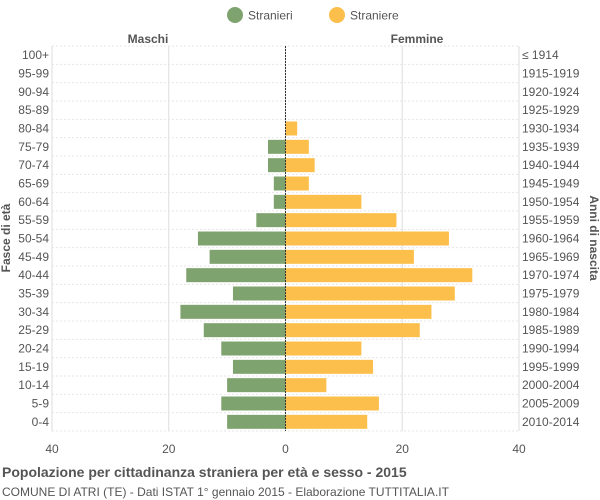  Describe the element at coordinates (551, 184) in the screenshot. I see `birth-year-label: 1945-1949` at that location.